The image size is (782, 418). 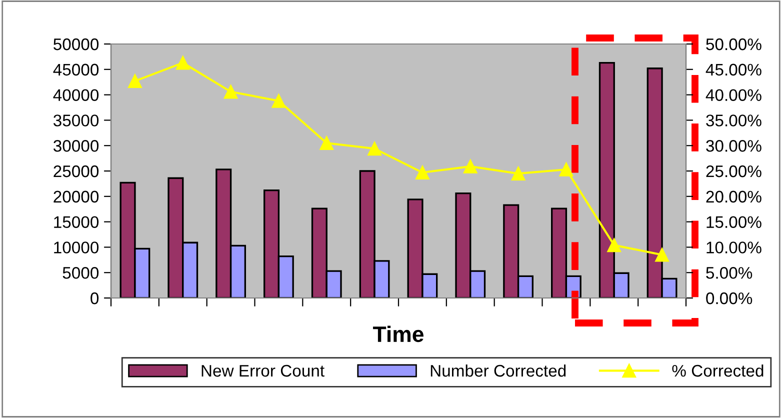 What do you see at coordinates (76, 146) in the screenshot?
I see `y-tick-label: 30000` at bounding box center [76, 146].